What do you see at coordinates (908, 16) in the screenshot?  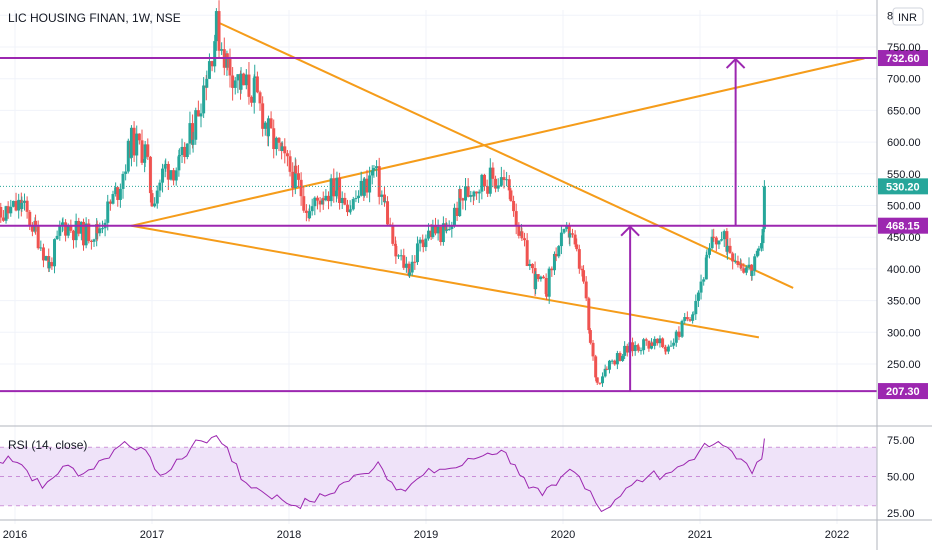 I see `currency-badge` at bounding box center [908, 16].